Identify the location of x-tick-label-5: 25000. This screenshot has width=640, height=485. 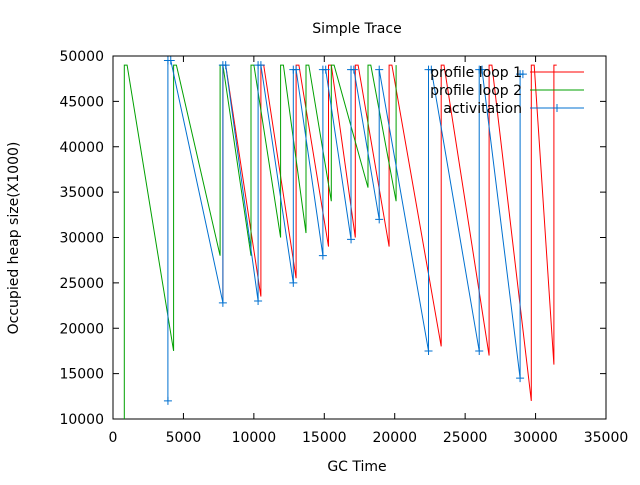
(465, 438).